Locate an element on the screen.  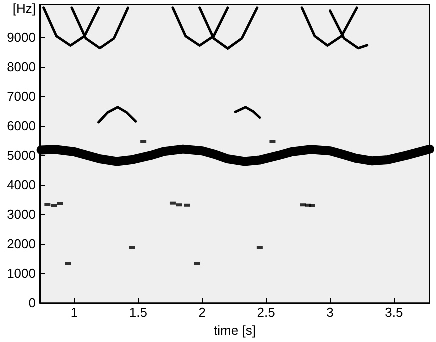
x-tick-label: 1.5 is located at coordinates (138, 312).